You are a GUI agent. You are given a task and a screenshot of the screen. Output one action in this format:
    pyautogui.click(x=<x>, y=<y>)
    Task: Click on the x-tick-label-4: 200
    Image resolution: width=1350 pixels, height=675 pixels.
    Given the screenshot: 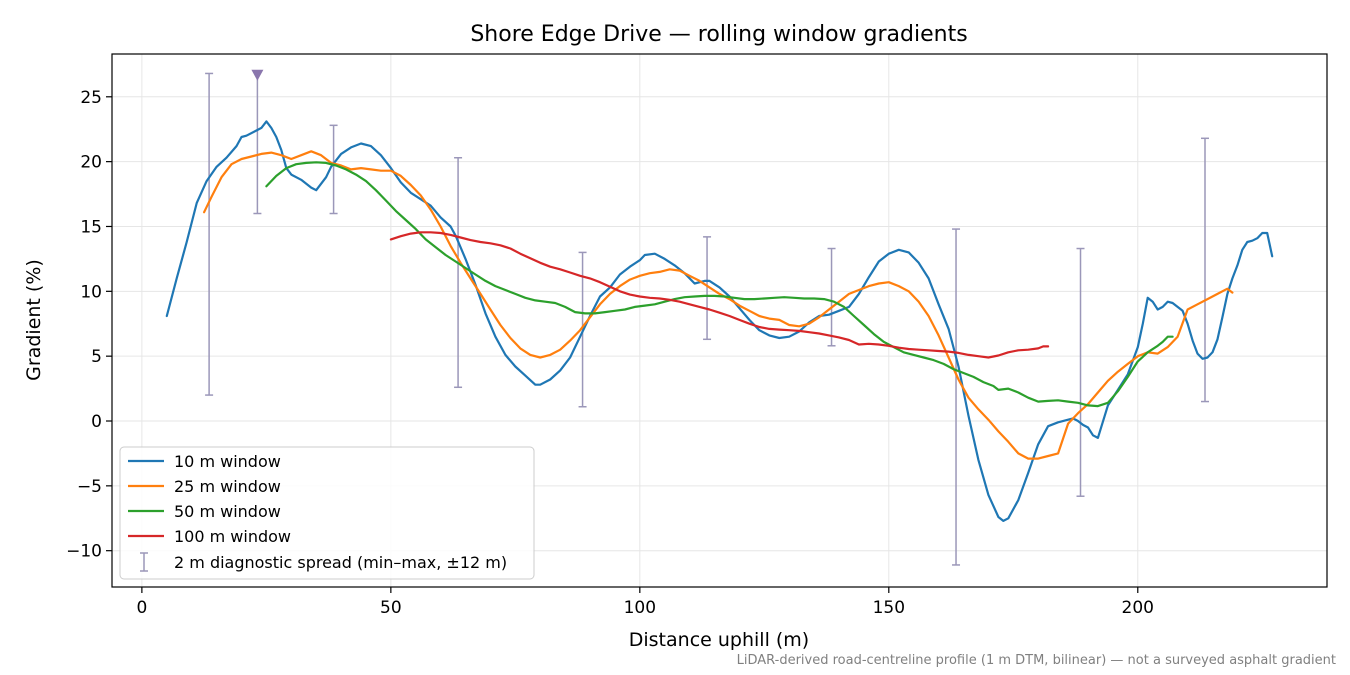 What is the action you would take?
    pyautogui.click(x=1138, y=608)
    